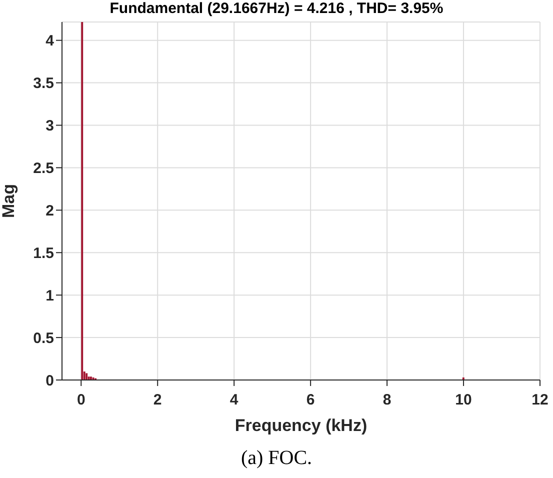 Image resolution: width=553 pixels, height=478 pixels. I want to click on y-tick-label: 1.5, so click(43, 253).